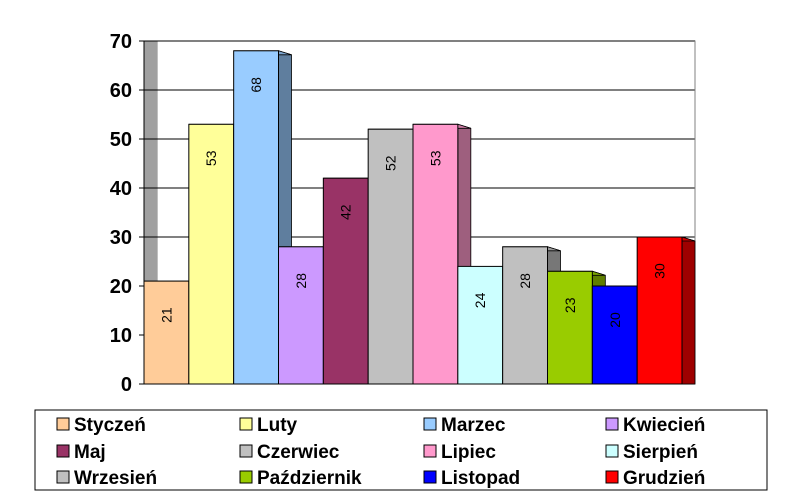  I want to click on legend-label: Październik, so click(309, 478).